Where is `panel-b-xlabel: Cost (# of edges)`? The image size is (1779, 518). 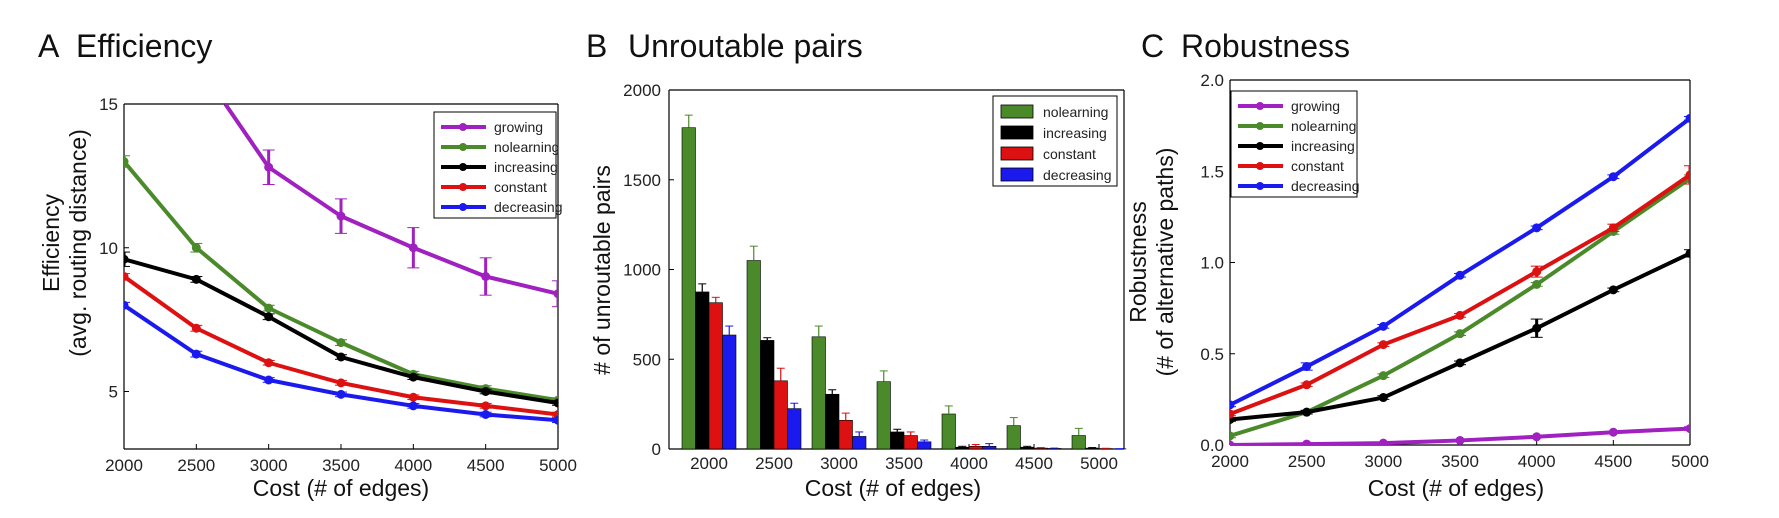 panel-b-xlabel: Cost (# of edges) is located at coordinates (893, 488).